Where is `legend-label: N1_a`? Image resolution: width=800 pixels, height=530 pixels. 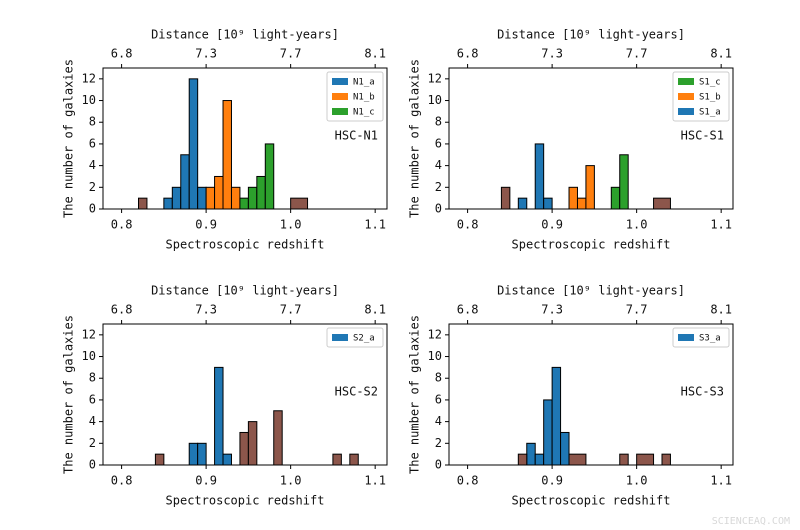
legend-label: N1_a is located at coordinates (364, 83).